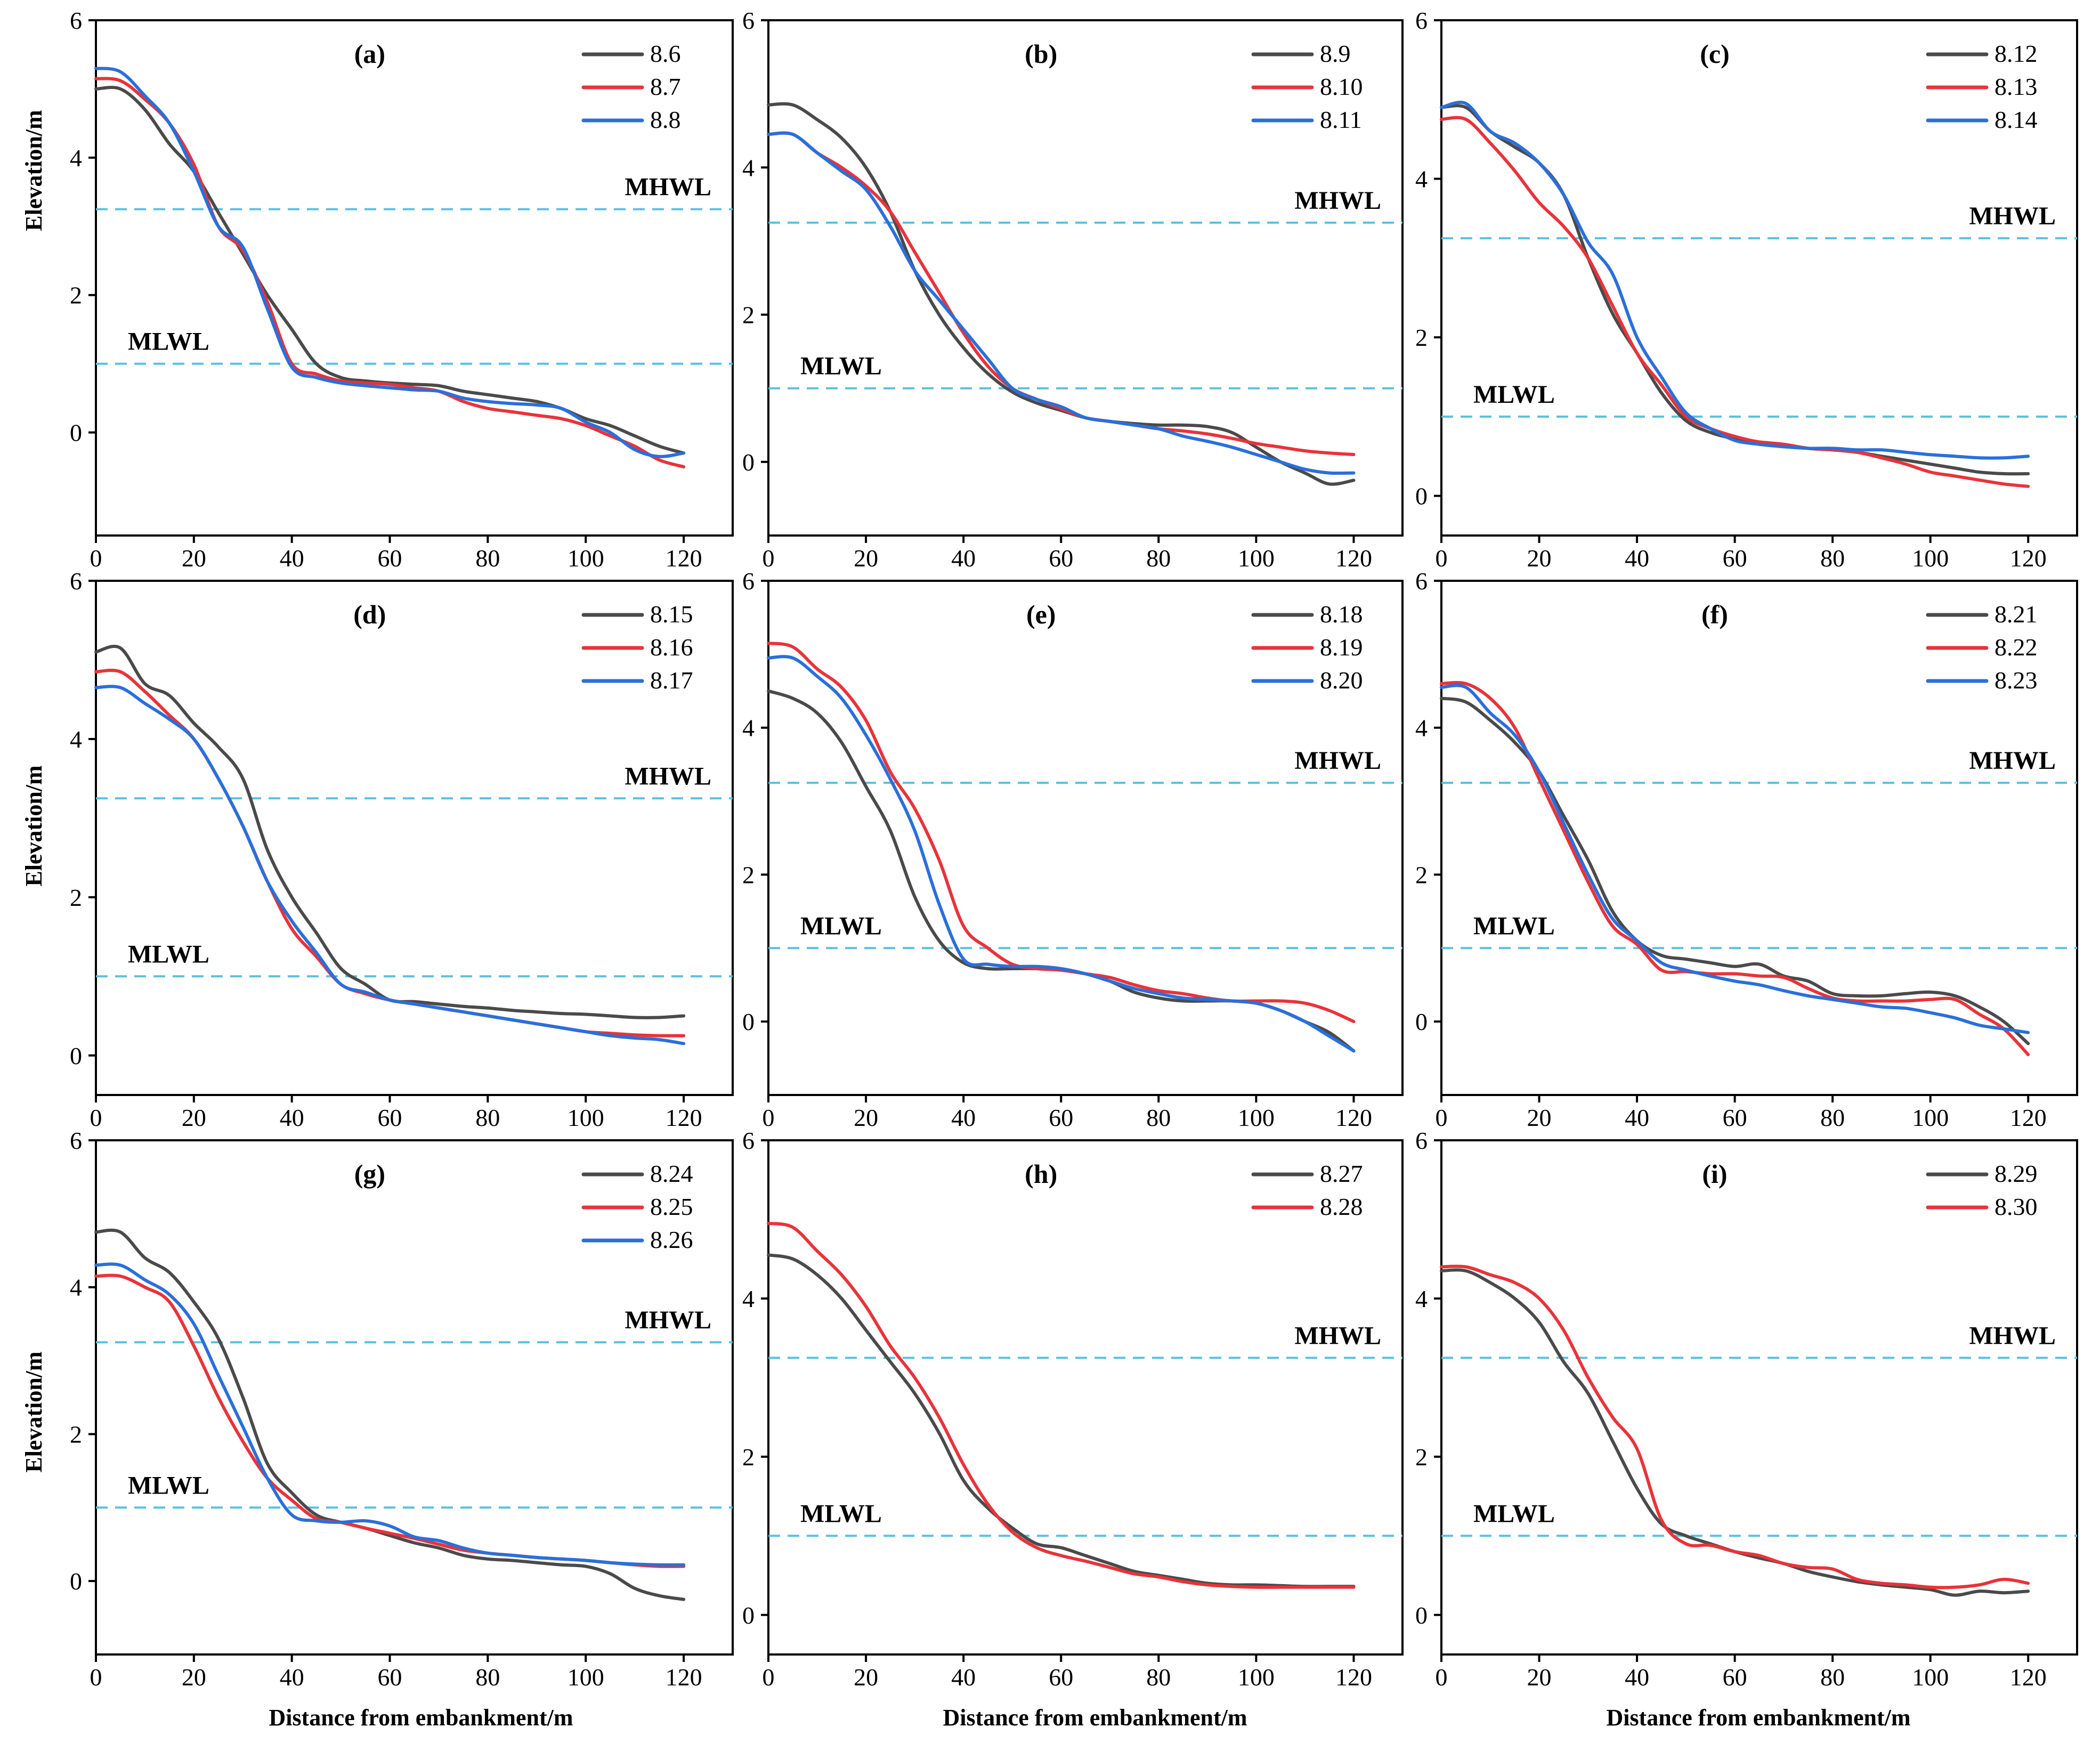  What do you see at coordinates (2016, 680) in the screenshot?
I see `legend-label-f-8.23: 8.23` at bounding box center [2016, 680].